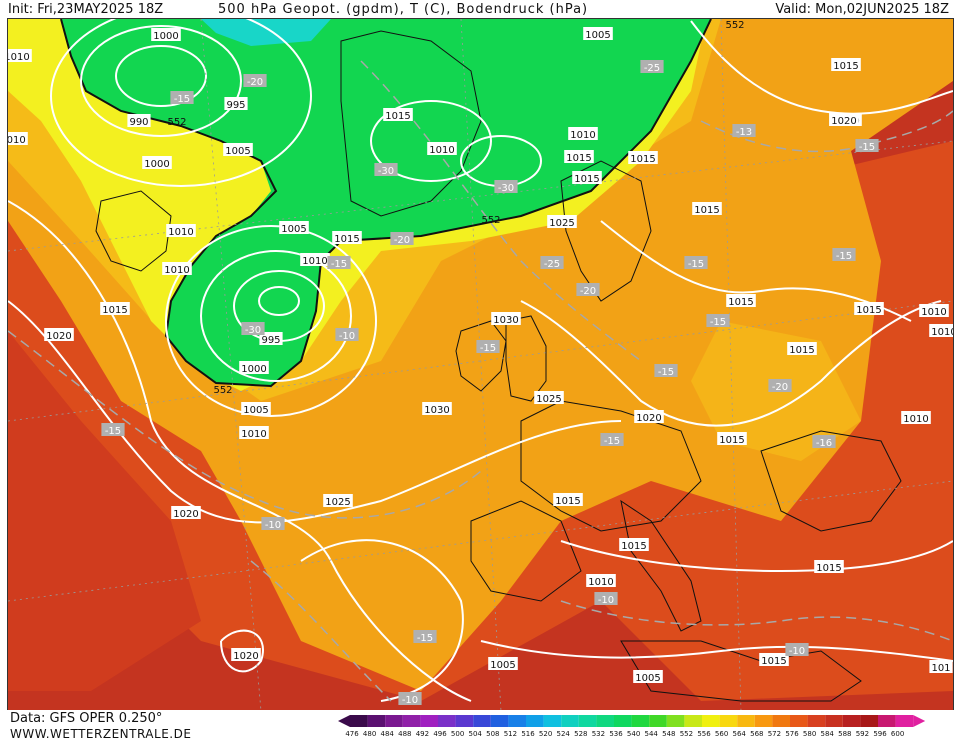  Describe the element at coordinates (337, 502) in the screenshot. I see `pressure-label: 1025` at that location.